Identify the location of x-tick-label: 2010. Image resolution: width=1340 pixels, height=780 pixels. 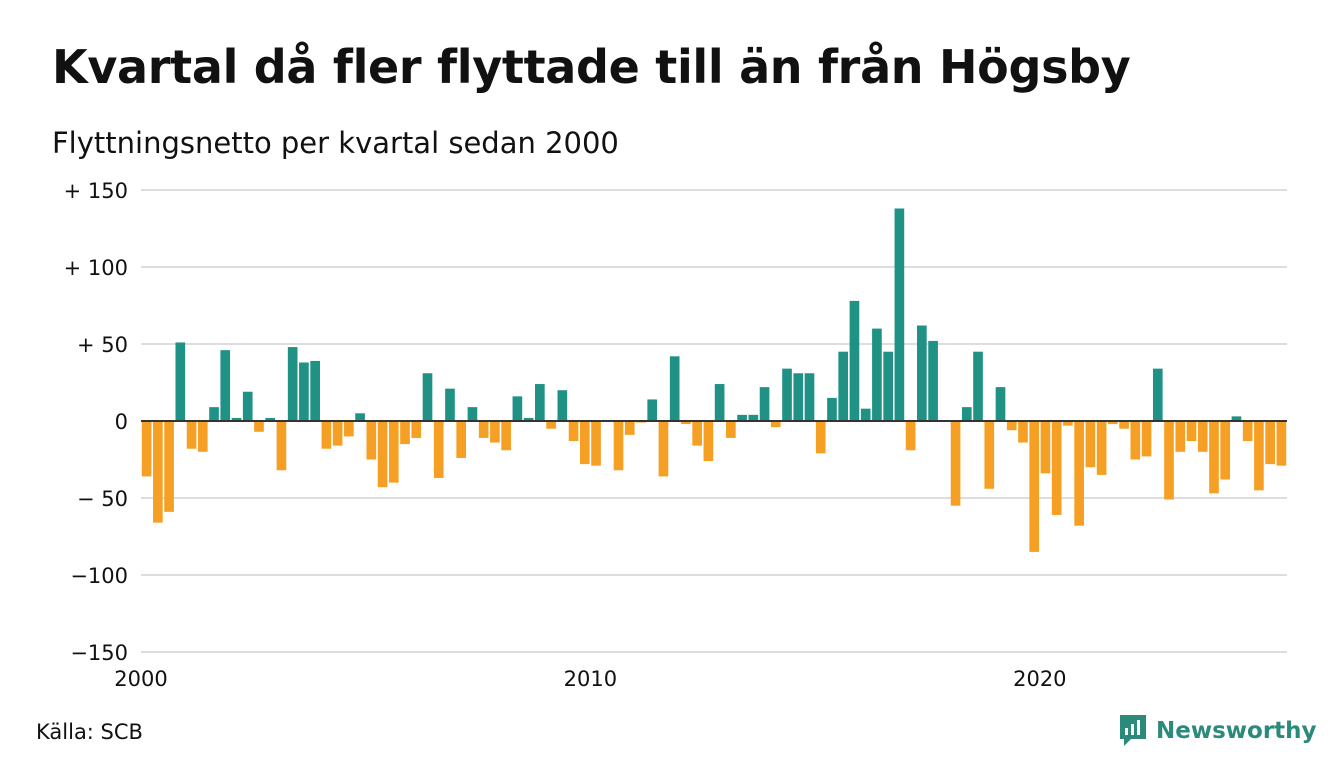
(590, 679).